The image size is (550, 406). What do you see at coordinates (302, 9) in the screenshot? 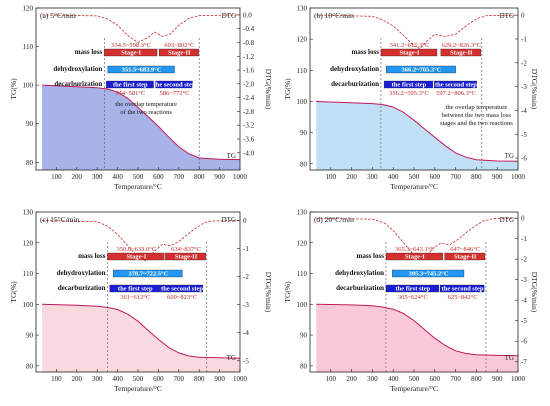
I see `y-tick-label: 130` at bounding box center [302, 9].